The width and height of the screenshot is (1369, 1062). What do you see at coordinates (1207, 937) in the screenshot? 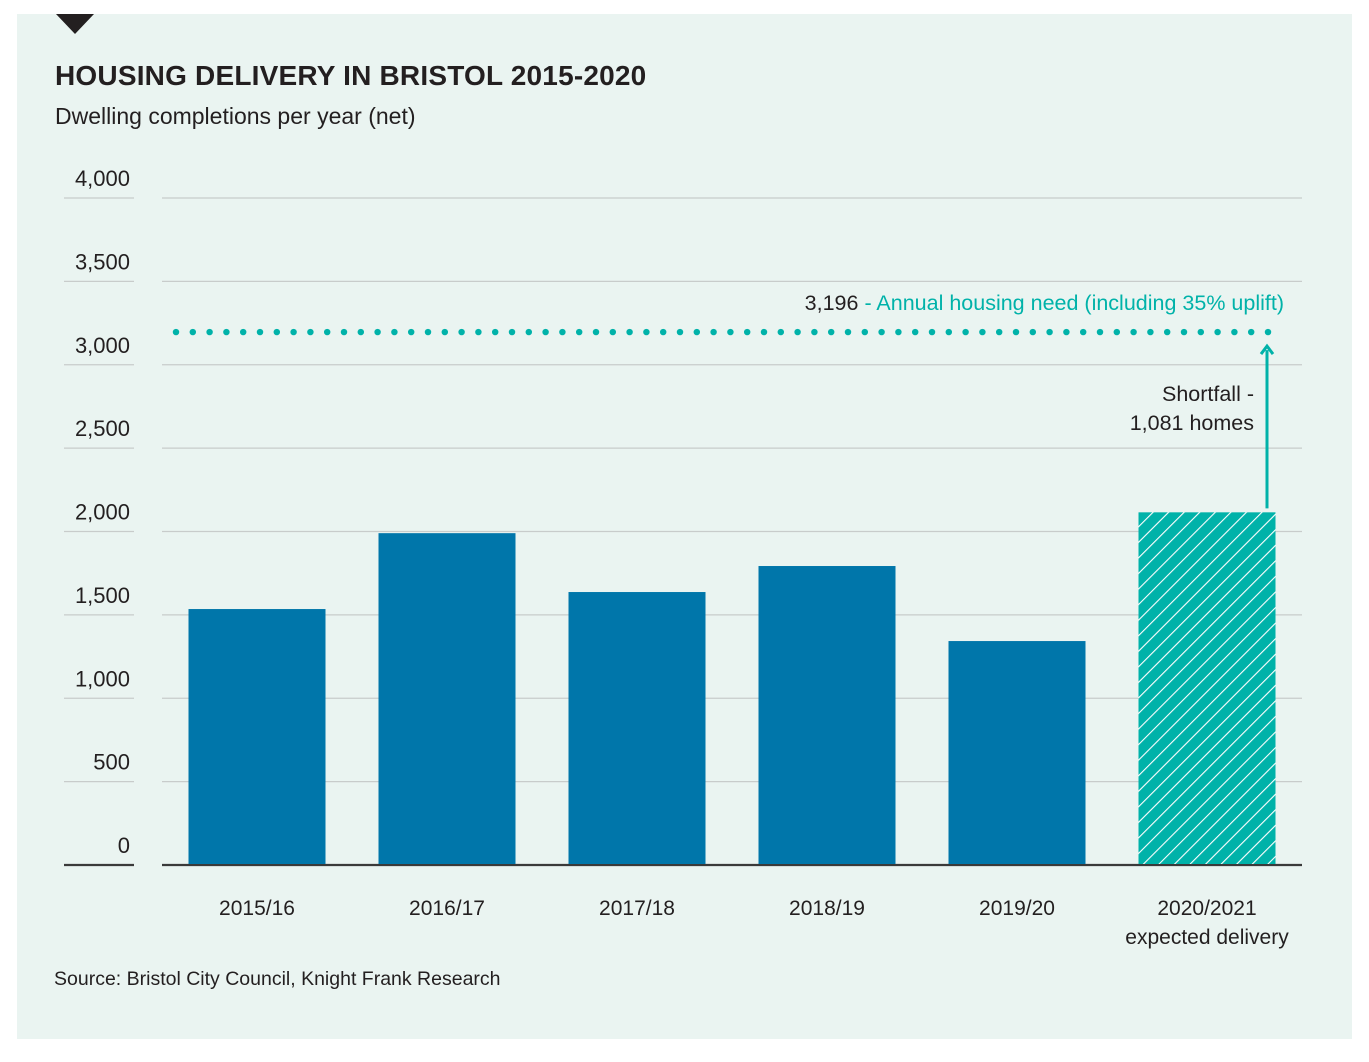
I see `x-tick-sublabel: expected delivery` at bounding box center [1207, 937].